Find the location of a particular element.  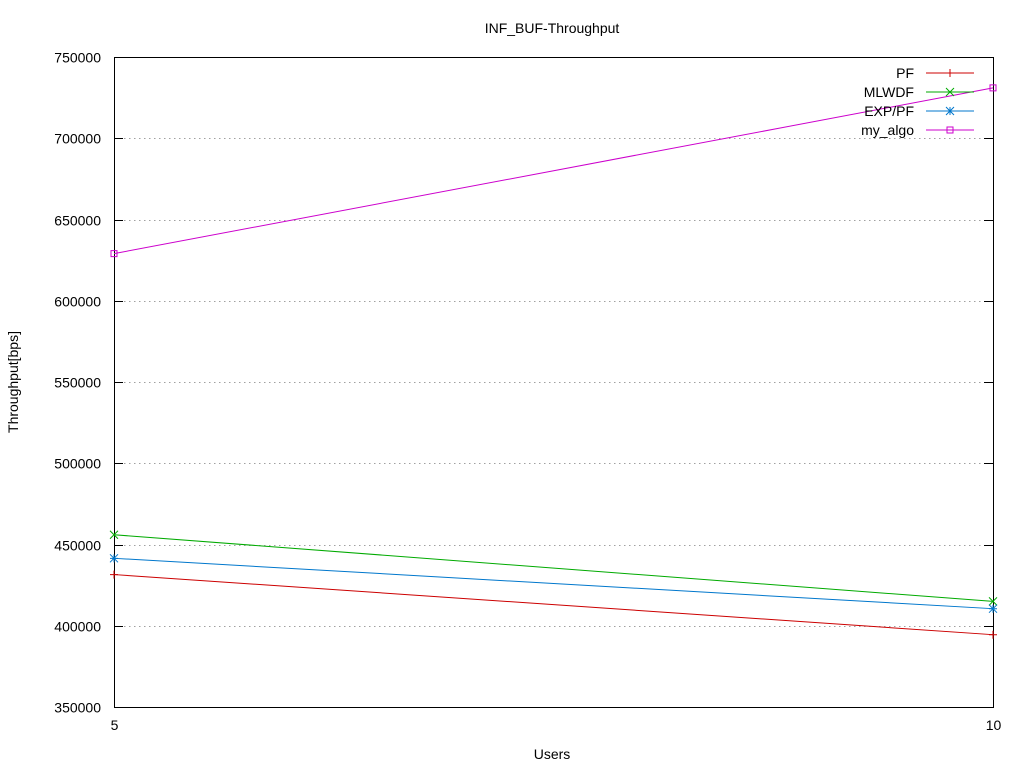

legend-label: MLWDF is located at coordinates (889, 92).